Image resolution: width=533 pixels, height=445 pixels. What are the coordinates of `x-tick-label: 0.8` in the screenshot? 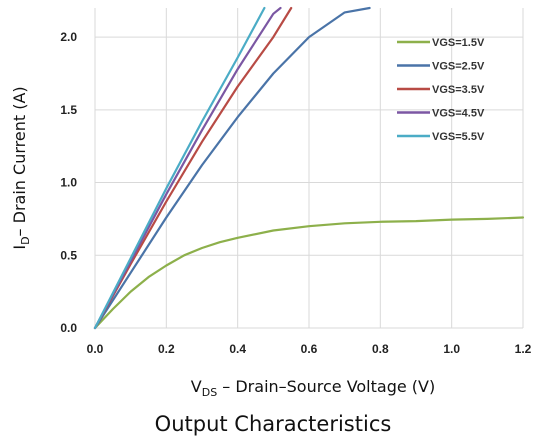 It's located at (380, 349).